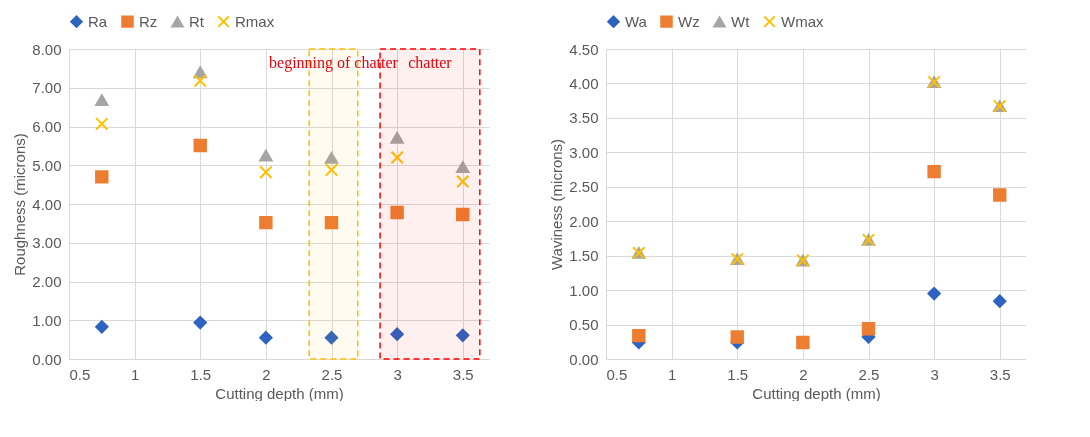  What do you see at coordinates (148, 21) in the screenshot?
I see `legend-label: Rz` at bounding box center [148, 21].